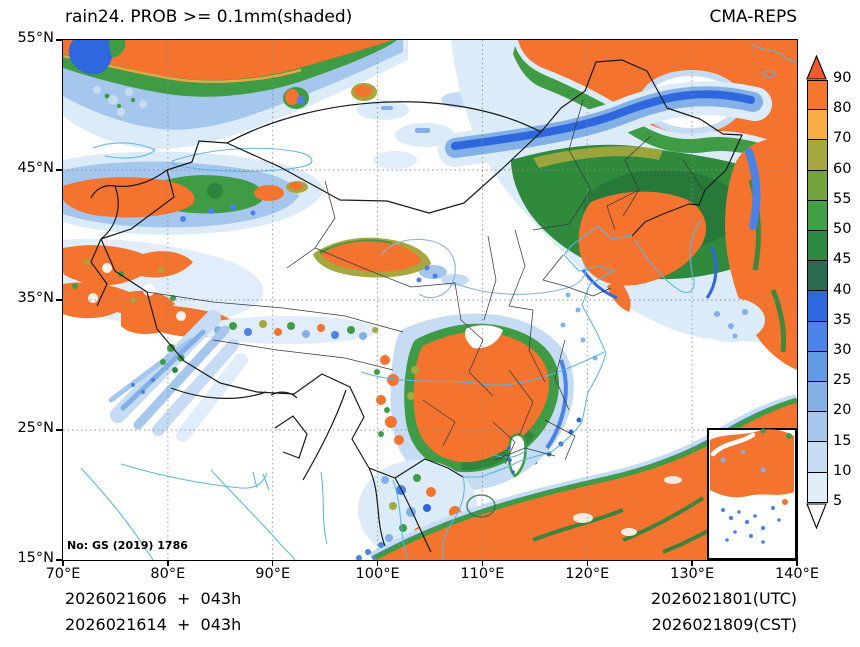 Image resolution: width=860 pixels, height=647 pixels. Describe the element at coordinates (816, 67) in the screenshot. I see `colorbar-over-arrow` at that location.